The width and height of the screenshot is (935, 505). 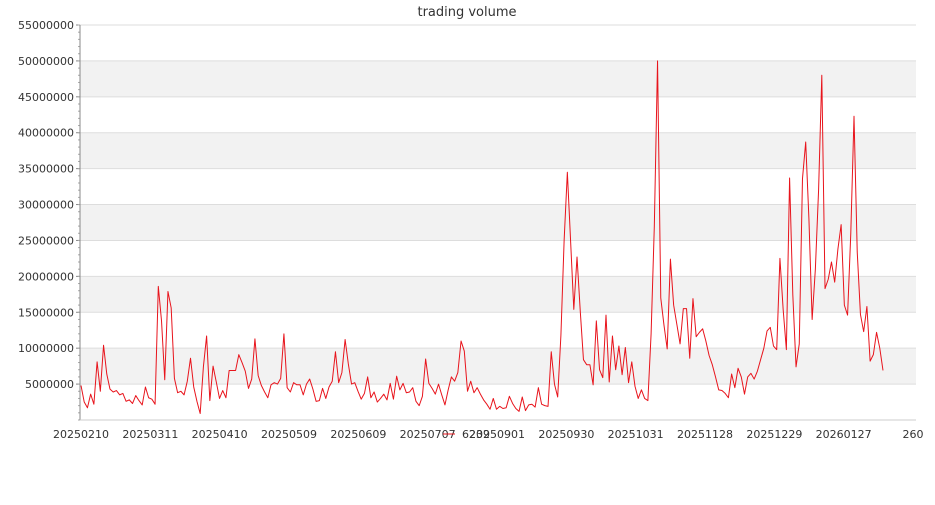 What do you see at coordinates (46, 61) in the screenshot?
I see `y-tick-label: 50000000` at bounding box center [46, 61].